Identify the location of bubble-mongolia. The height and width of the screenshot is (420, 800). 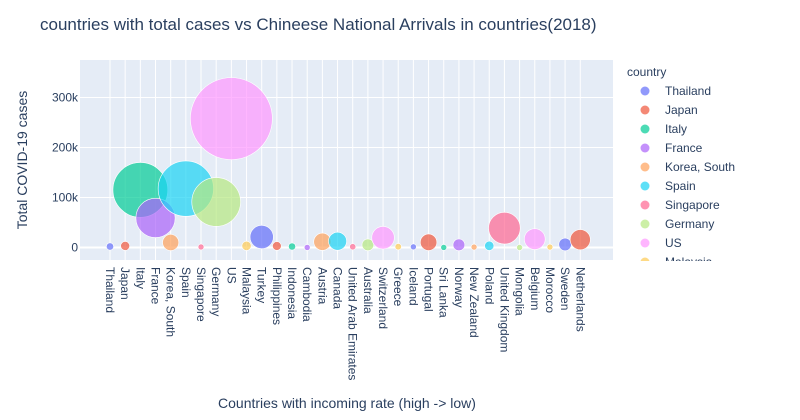
(519, 247).